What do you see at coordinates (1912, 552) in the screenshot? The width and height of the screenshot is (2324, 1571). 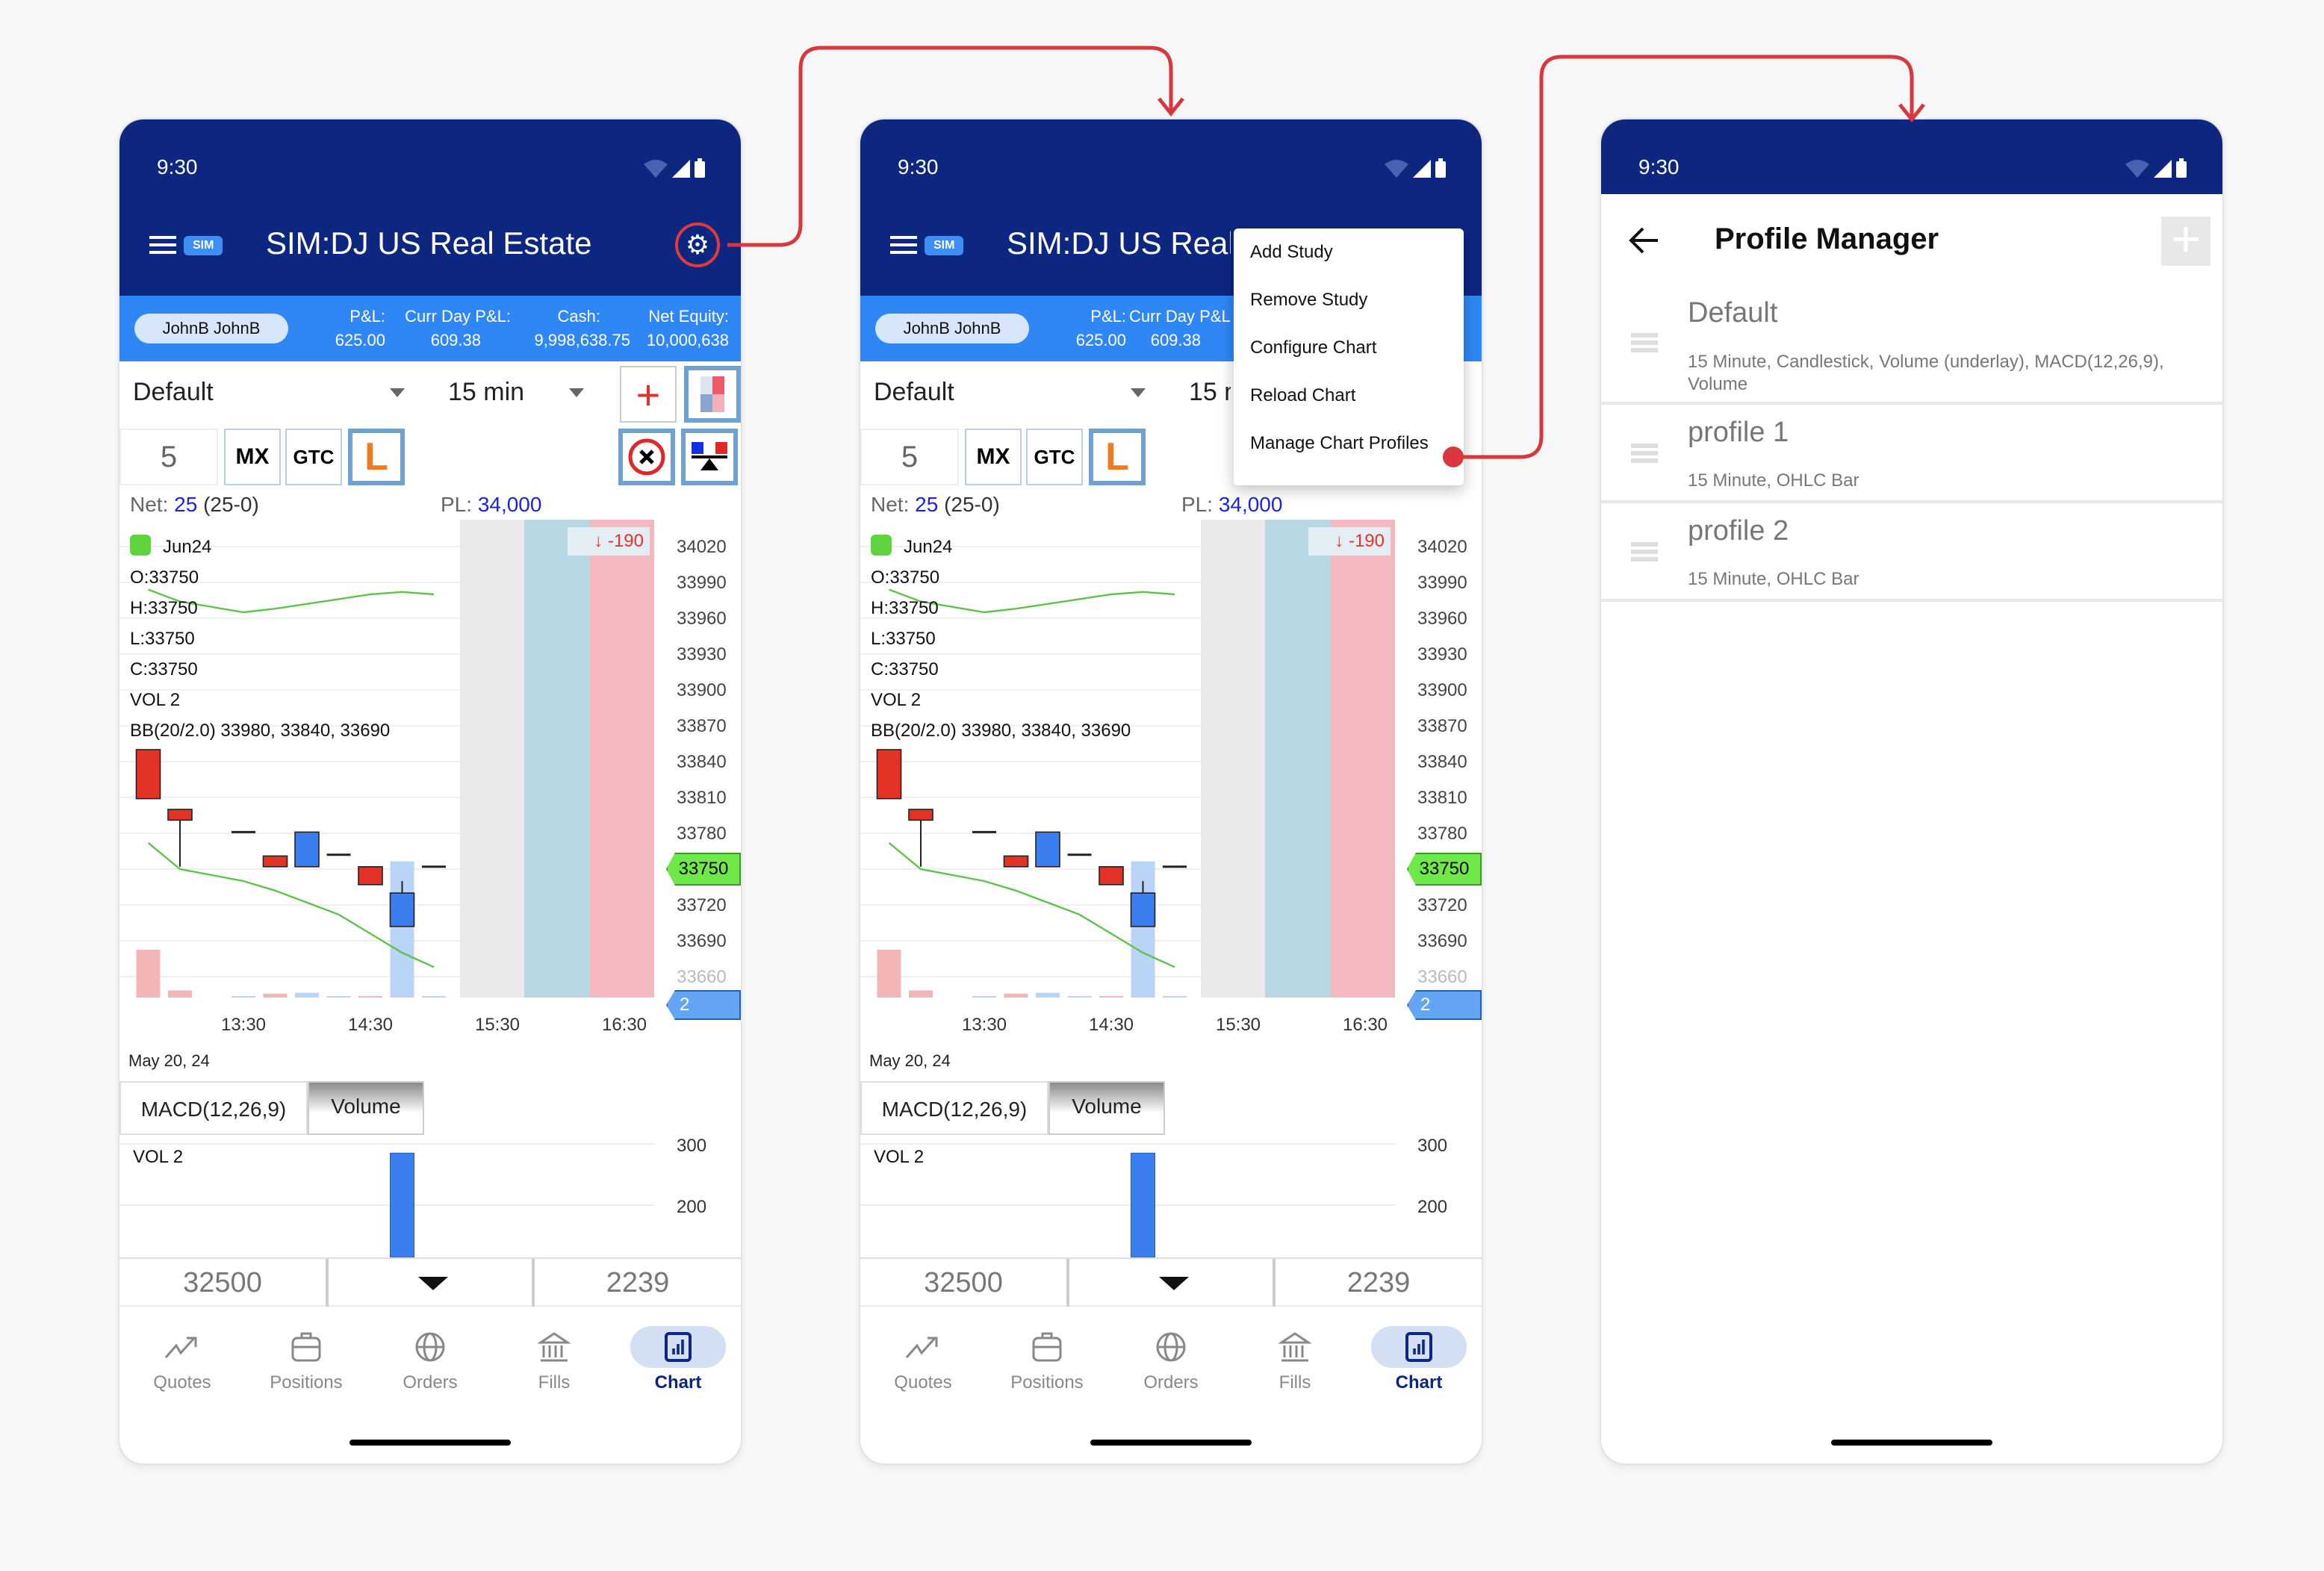 I see `profile-item: profile 2 15 Minute, OHLC Bar` at bounding box center [1912, 552].